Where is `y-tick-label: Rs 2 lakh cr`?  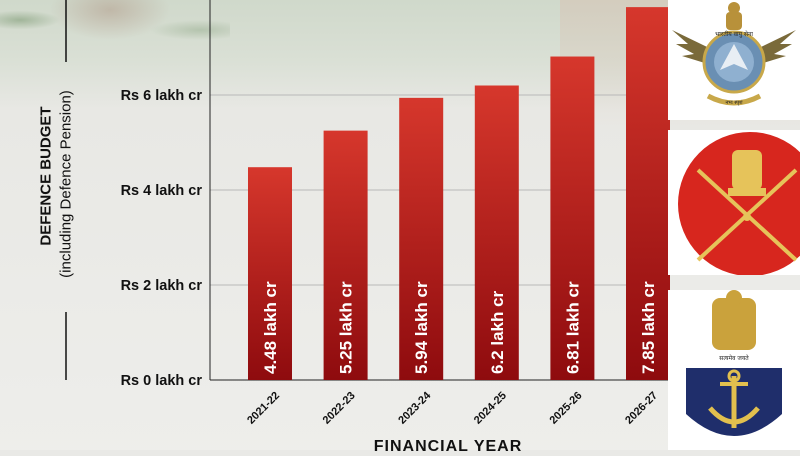
y-tick-label: Rs 2 lakh cr is located at coordinates (162, 286).